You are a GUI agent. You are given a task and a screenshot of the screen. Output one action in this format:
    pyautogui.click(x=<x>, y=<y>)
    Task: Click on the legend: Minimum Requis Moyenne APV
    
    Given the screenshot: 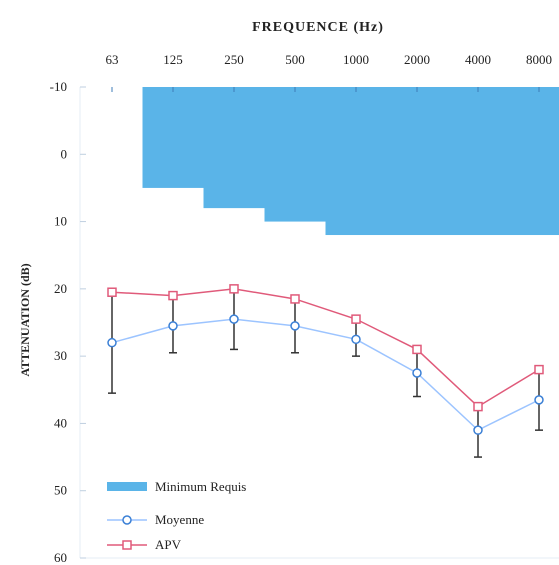 What is the action you would take?
    pyautogui.click(x=176, y=515)
    